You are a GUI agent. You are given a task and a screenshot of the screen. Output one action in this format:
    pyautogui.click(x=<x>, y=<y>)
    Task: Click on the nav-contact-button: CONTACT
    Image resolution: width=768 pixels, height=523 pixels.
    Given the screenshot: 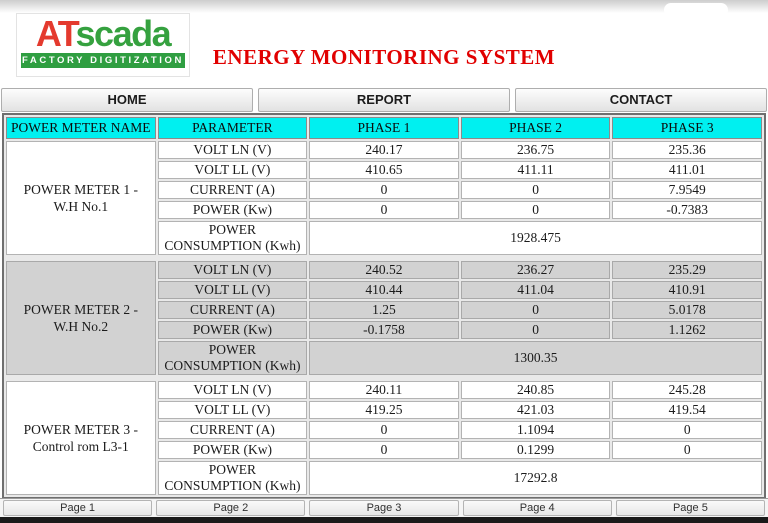 What is the action you would take?
    pyautogui.click(x=641, y=100)
    